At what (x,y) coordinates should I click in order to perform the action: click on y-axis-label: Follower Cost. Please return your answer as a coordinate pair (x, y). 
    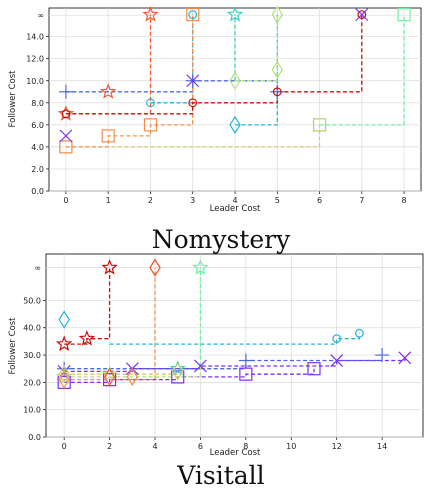
    Looking at the image, I should click on (13, 346).